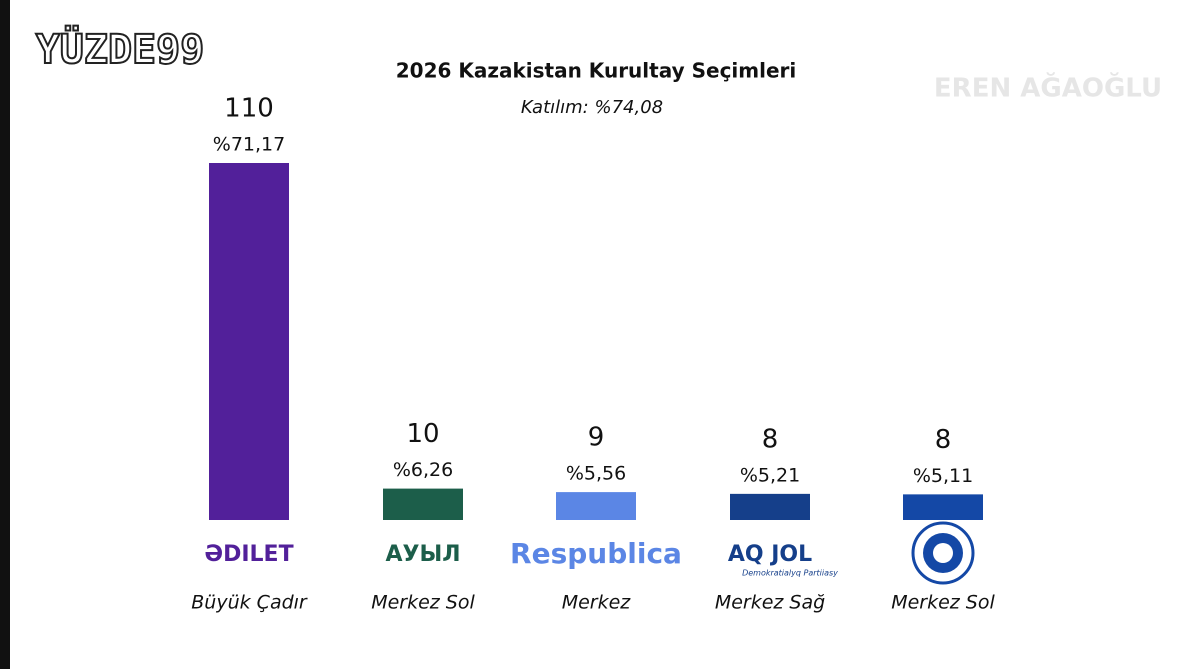  Describe the element at coordinates (770, 475) in the screenshot. I see `value-label: %5,21` at that location.